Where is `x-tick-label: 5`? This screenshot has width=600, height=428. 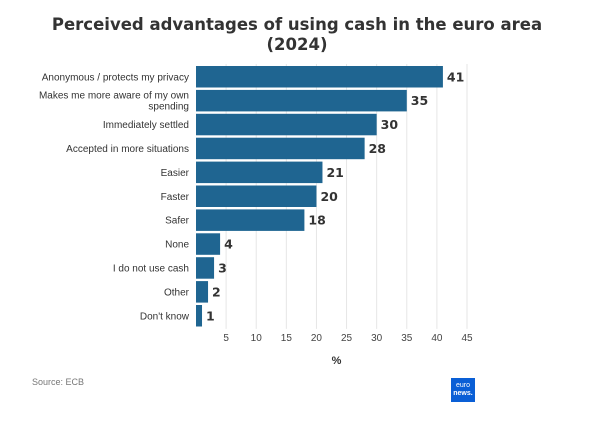
x-tick-label: 5 is located at coordinates (226, 338).